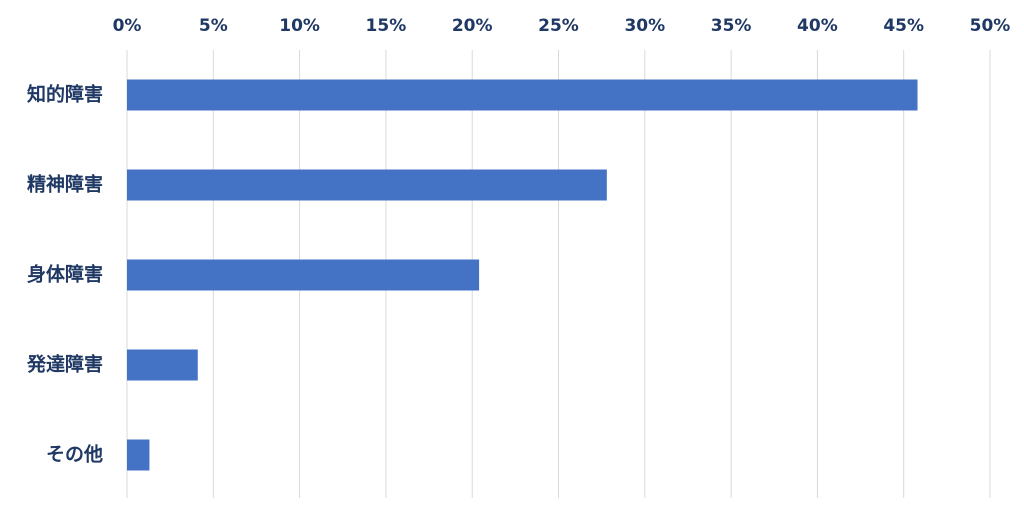 This screenshot has width=1024, height=512. Describe the element at coordinates (64, 364) in the screenshot. I see `category-label: 発達障害` at that location.